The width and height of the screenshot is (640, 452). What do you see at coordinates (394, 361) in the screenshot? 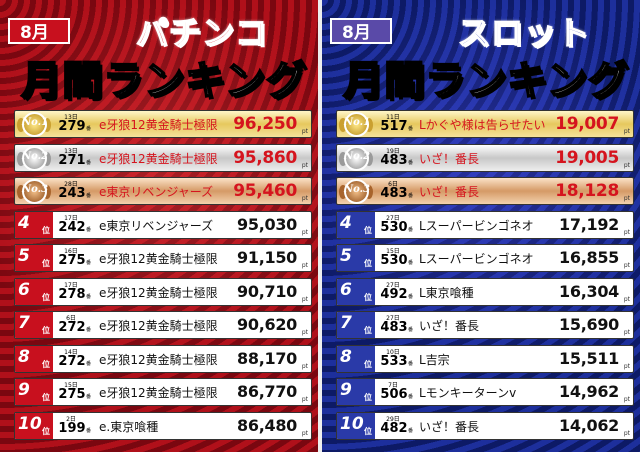
I see `machine-number: 533` at bounding box center [394, 361].